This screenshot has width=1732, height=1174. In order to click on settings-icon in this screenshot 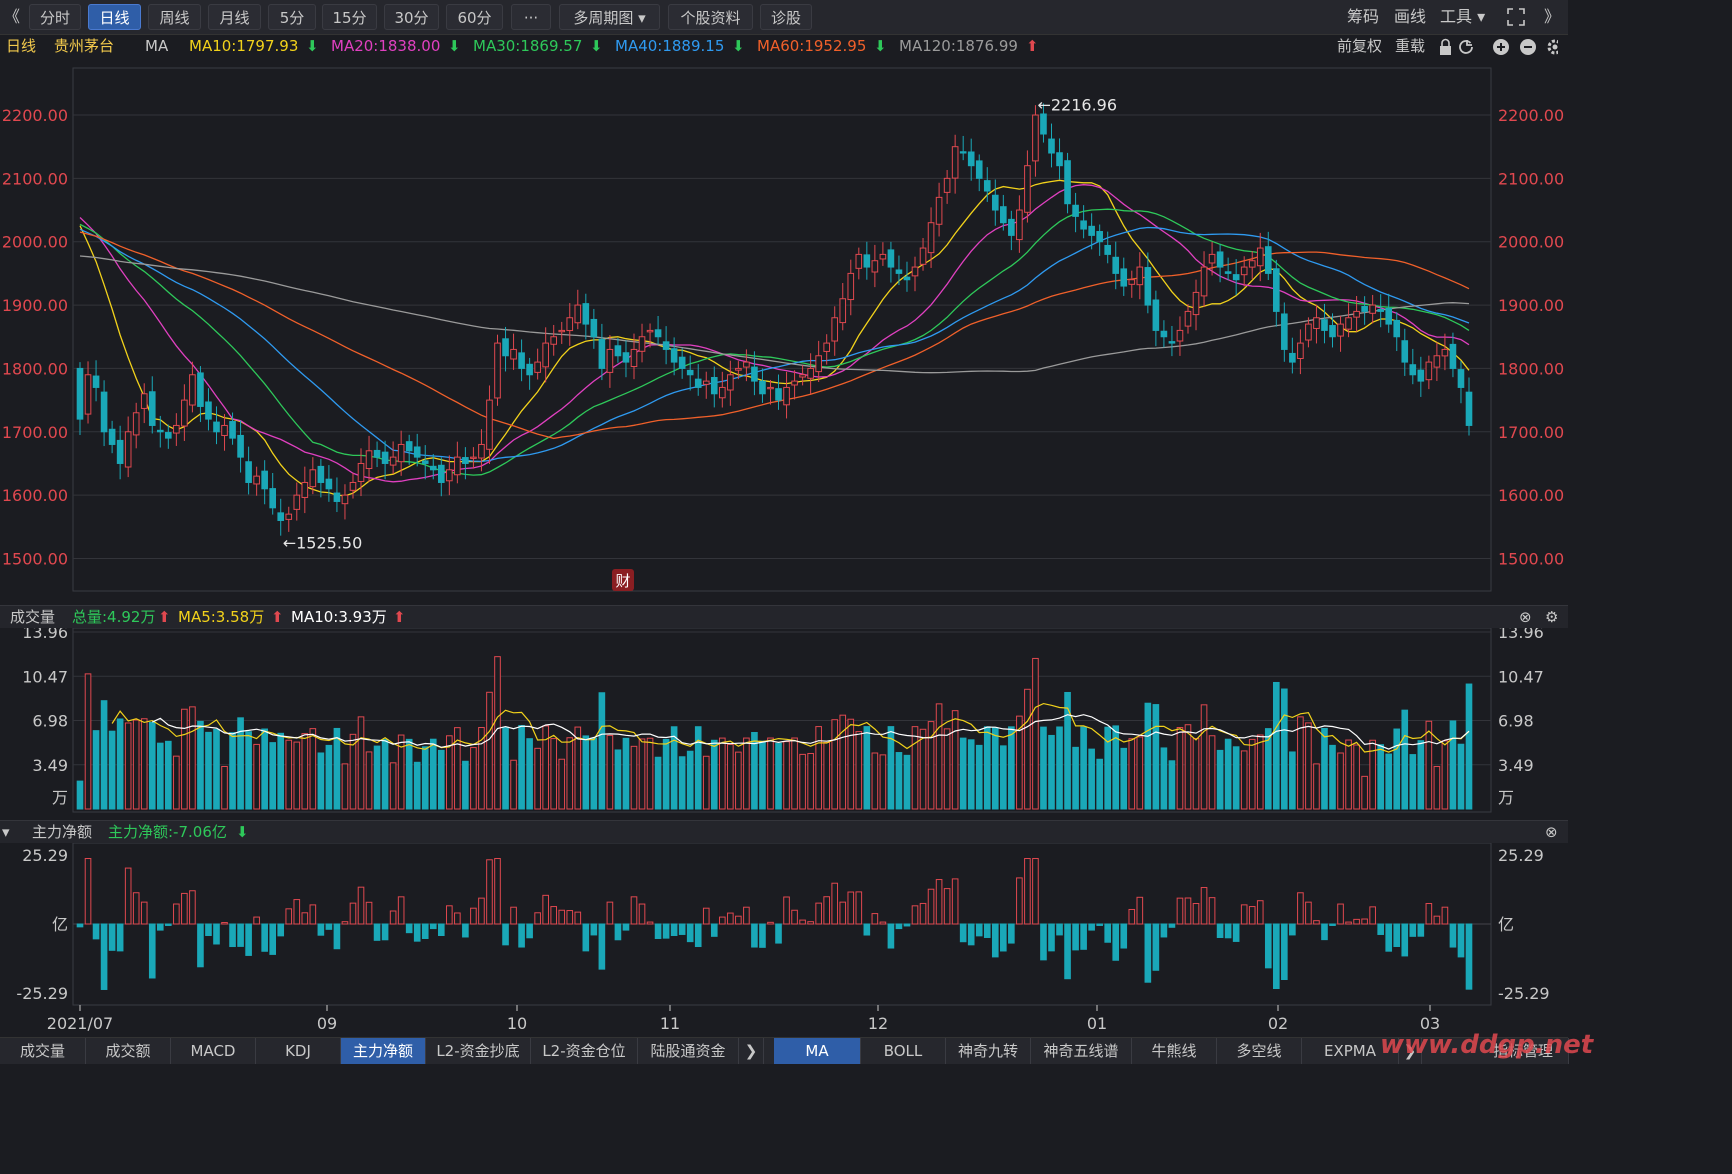, I will do `click(1552, 47)`.